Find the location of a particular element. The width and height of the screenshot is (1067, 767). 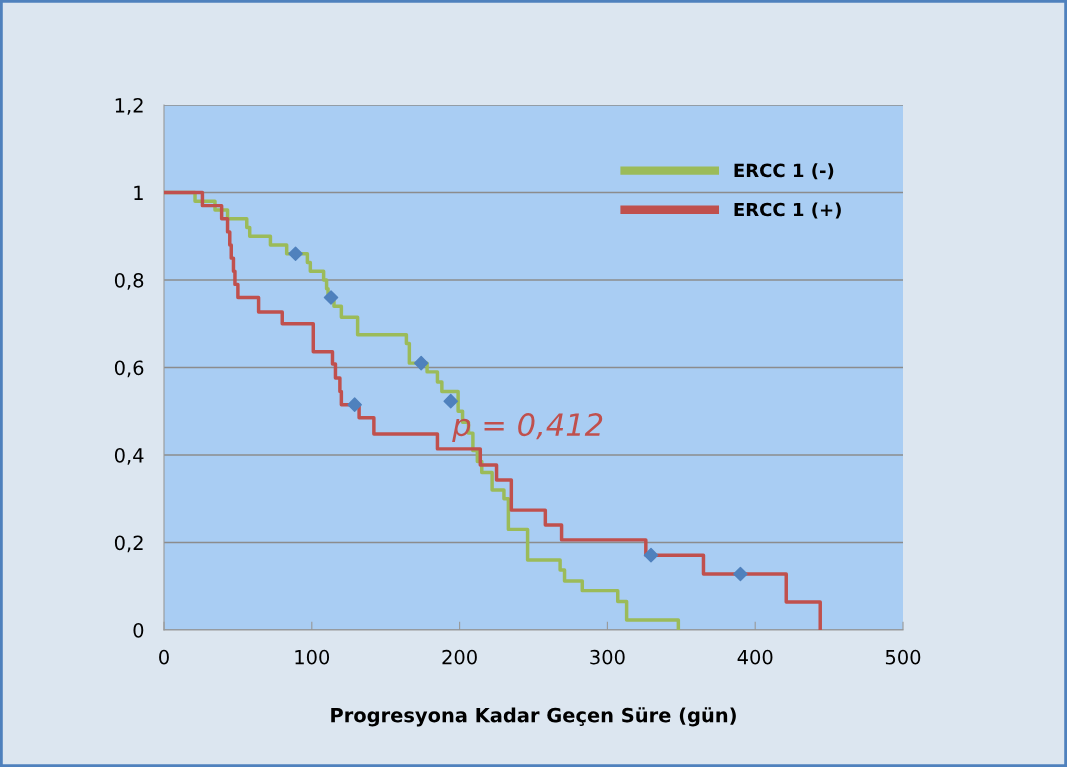

annotation: p = 0,412 is located at coordinates (527, 428).